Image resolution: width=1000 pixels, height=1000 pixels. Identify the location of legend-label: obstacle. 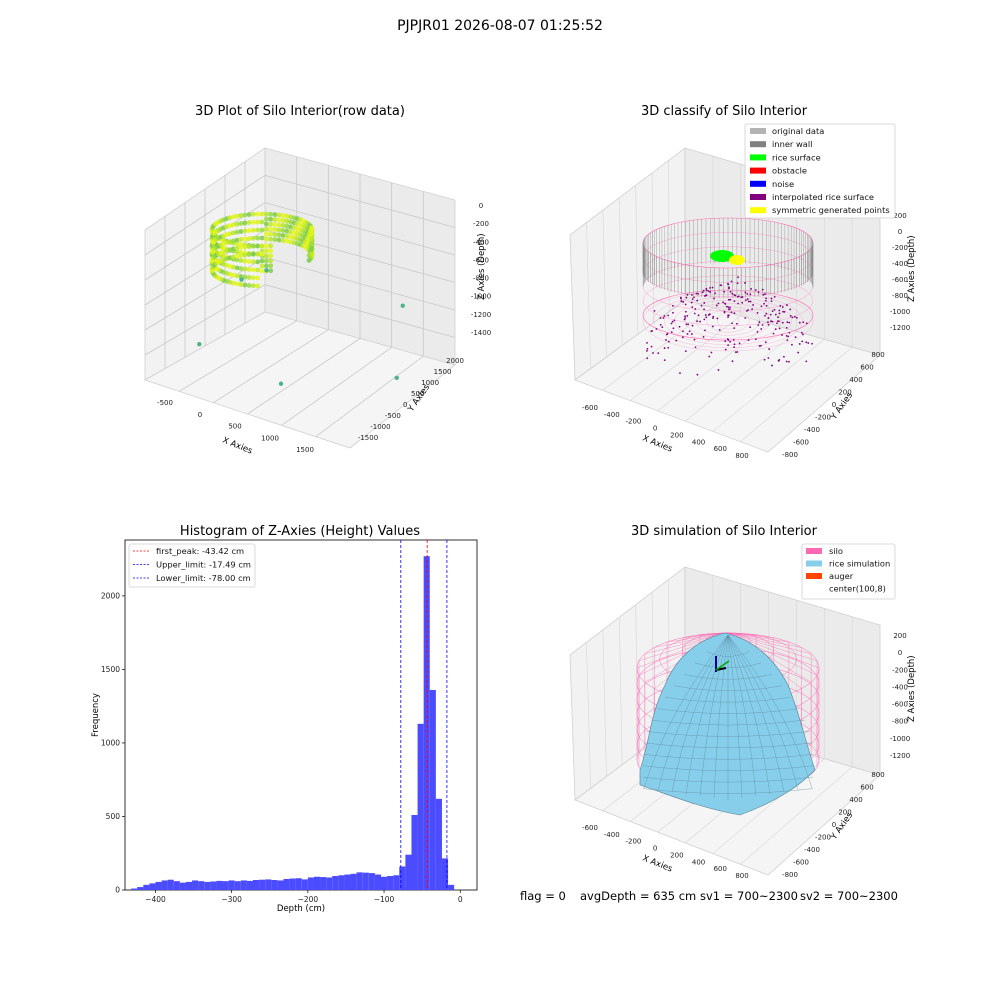
(789, 171).